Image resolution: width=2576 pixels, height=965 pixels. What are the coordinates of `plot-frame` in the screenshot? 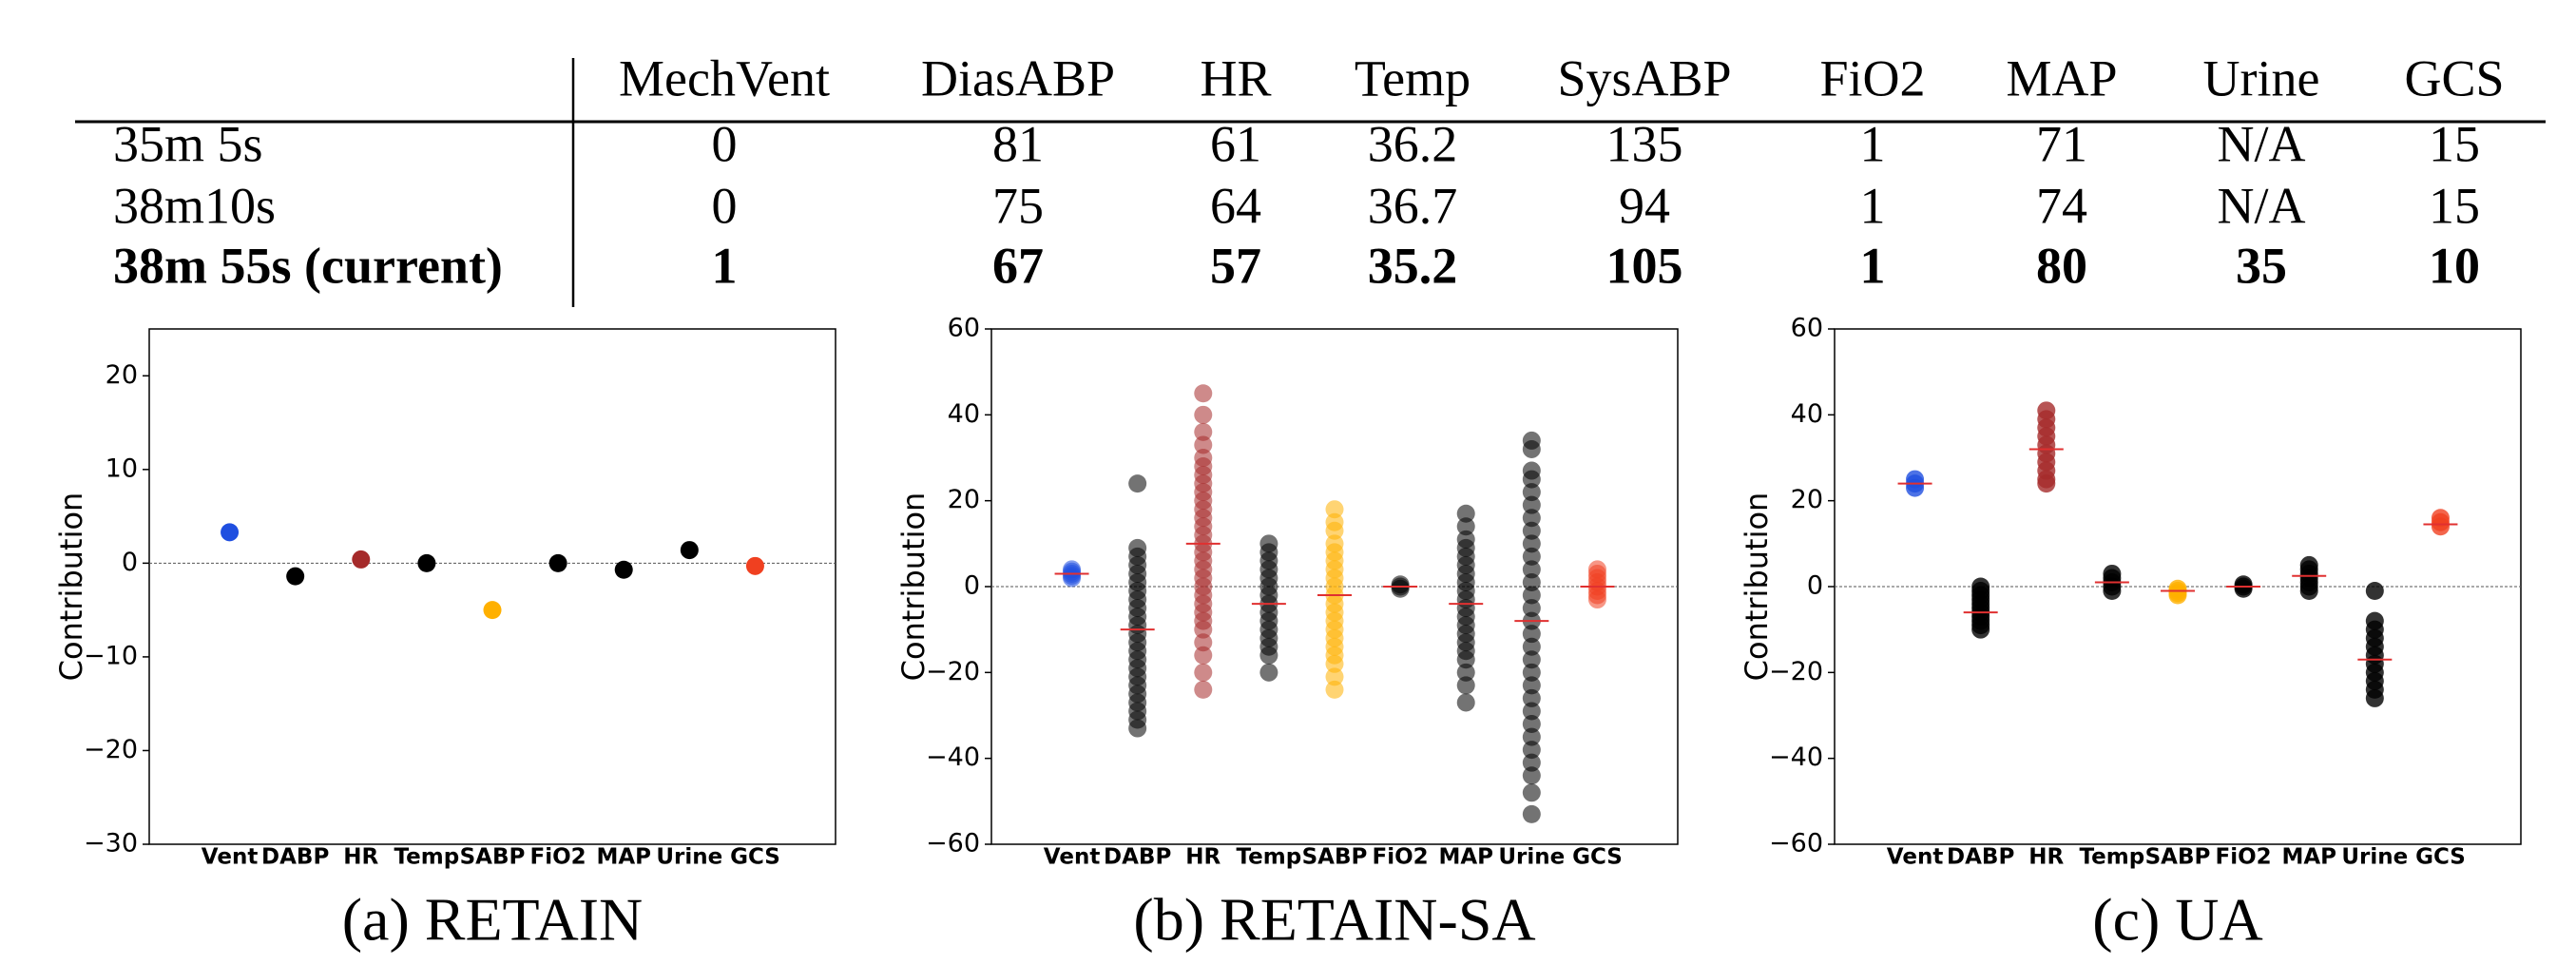 It's located at (492, 586).